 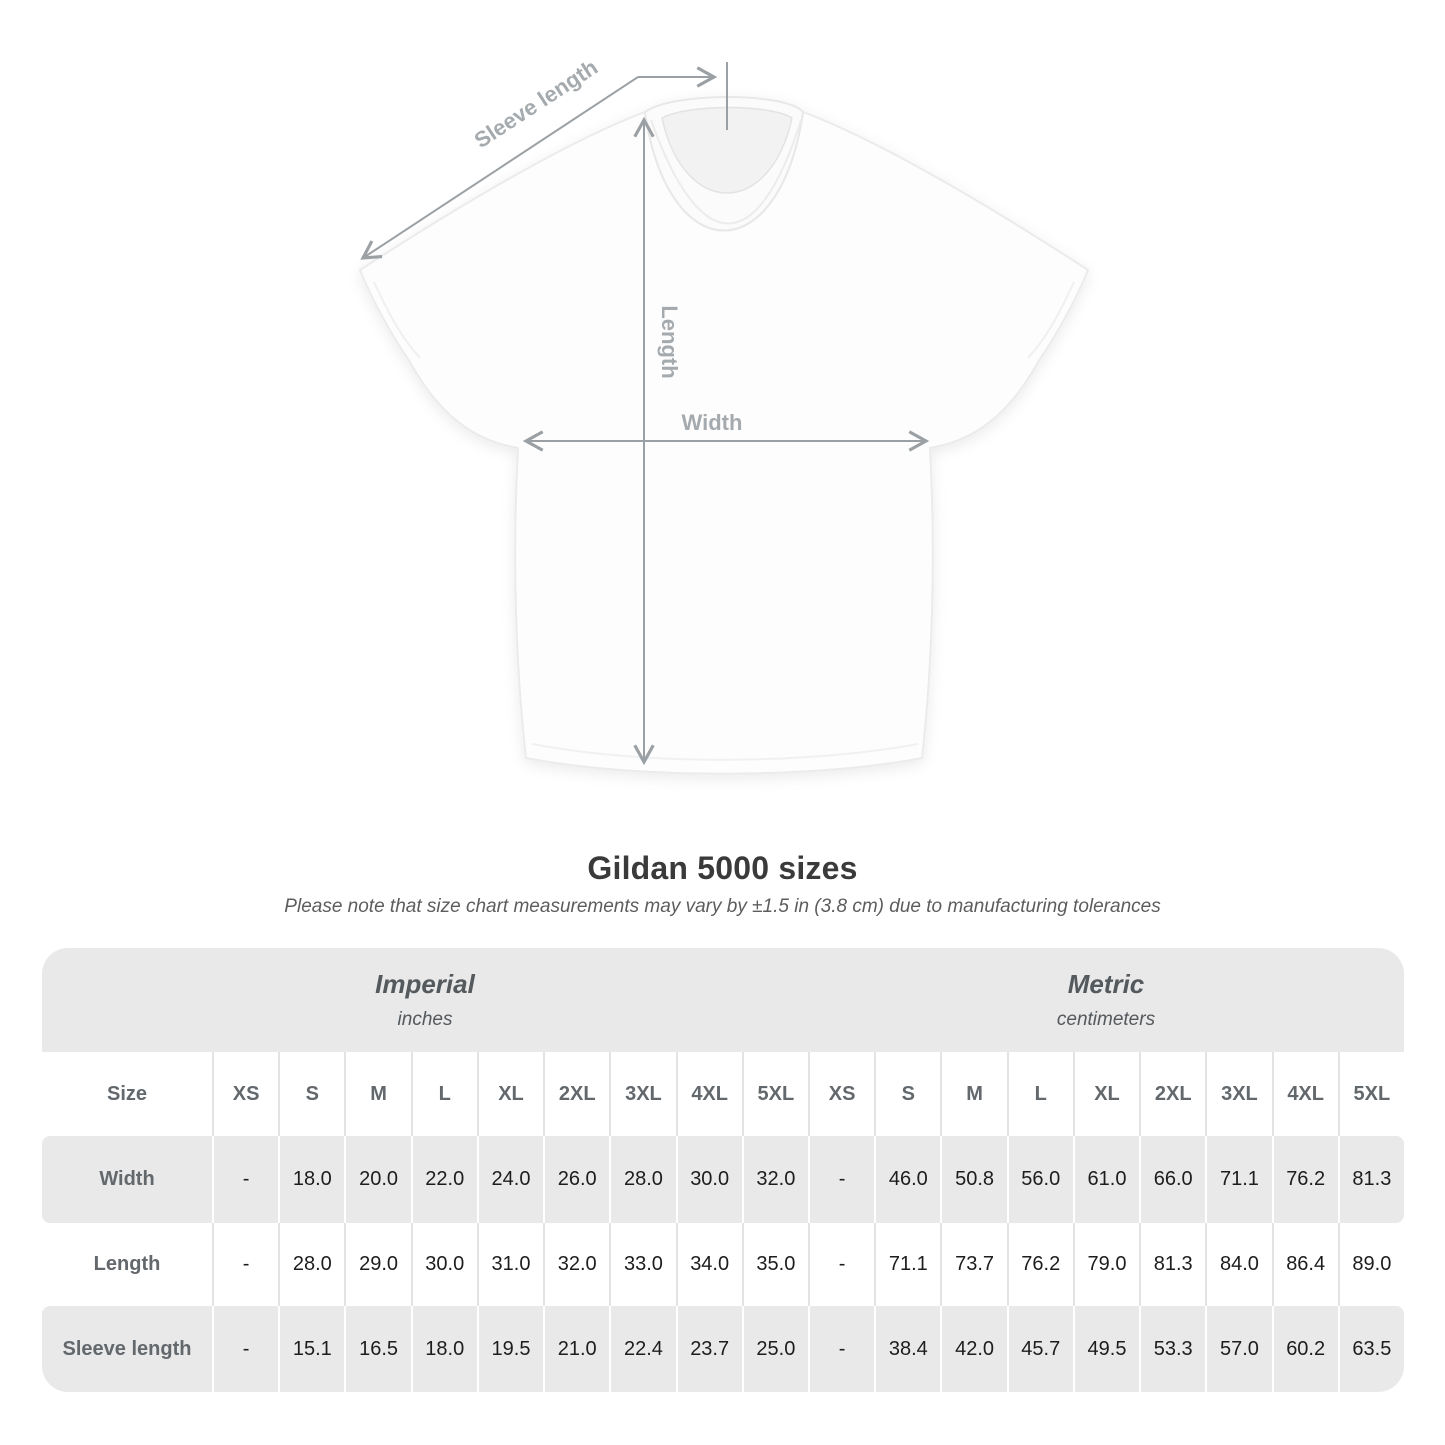 I want to click on imperial-size-xs: XS, so click(x=245, y=1094).